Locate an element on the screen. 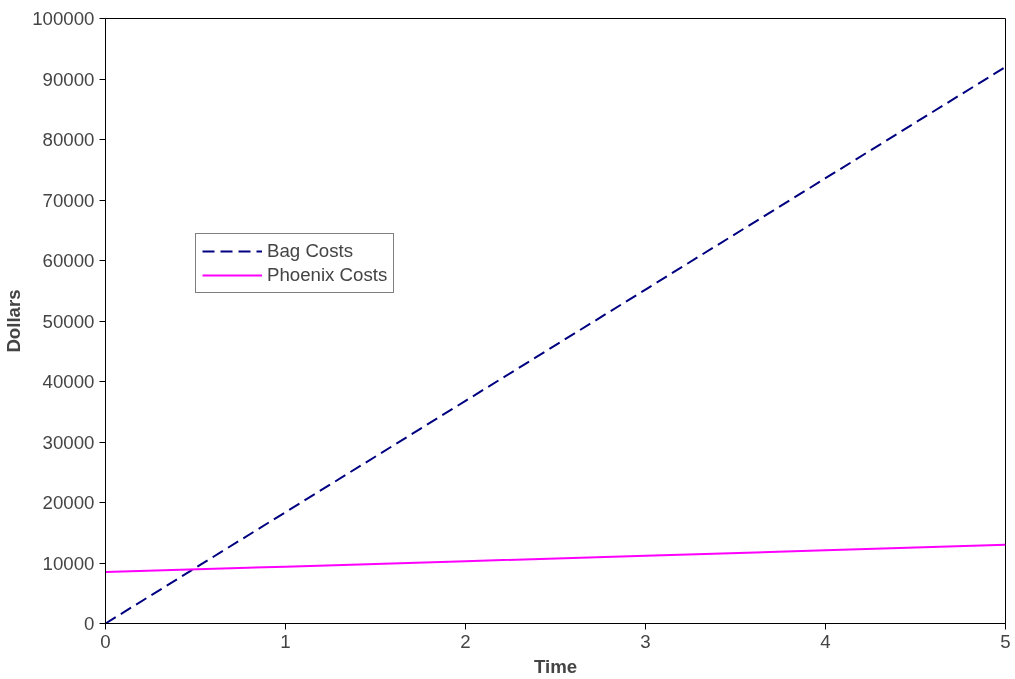 Image resolution: width=1015 pixels, height=679 pixels. y-tick-label: 30000 is located at coordinates (68, 442).